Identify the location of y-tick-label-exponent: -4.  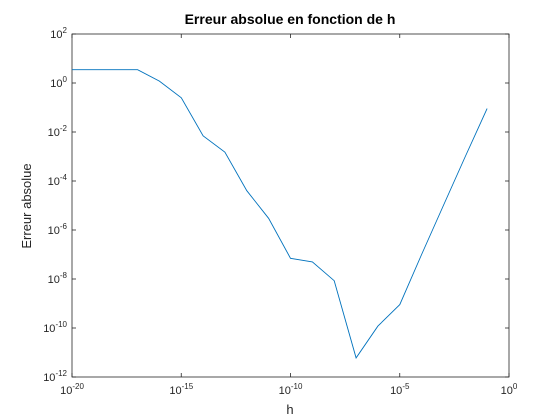
(64, 177).